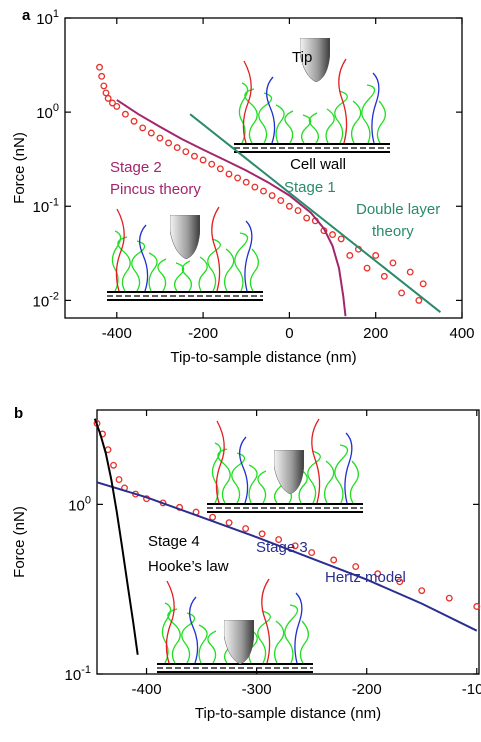  What do you see at coordinates (174, 541) in the screenshot?
I see `annotation: Stage 4` at bounding box center [174, 541].